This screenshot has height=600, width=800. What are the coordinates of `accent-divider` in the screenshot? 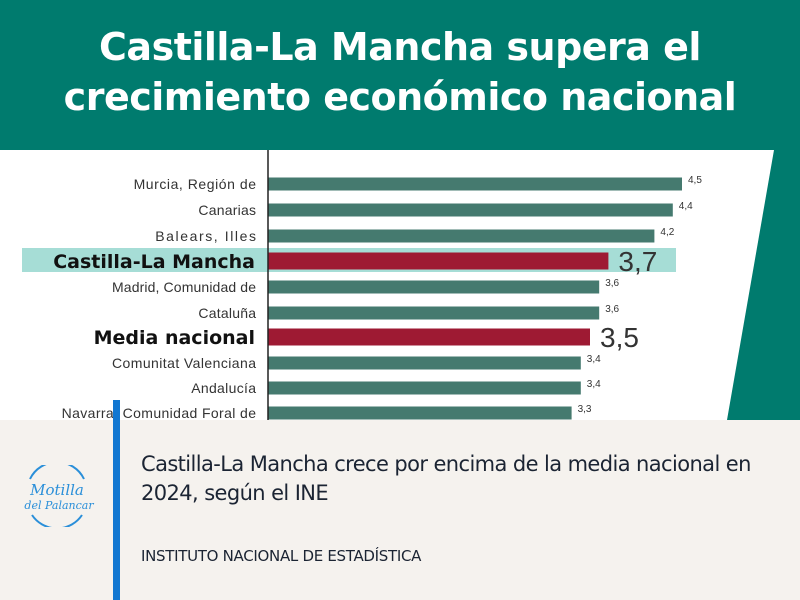 It's located at (116, 500).